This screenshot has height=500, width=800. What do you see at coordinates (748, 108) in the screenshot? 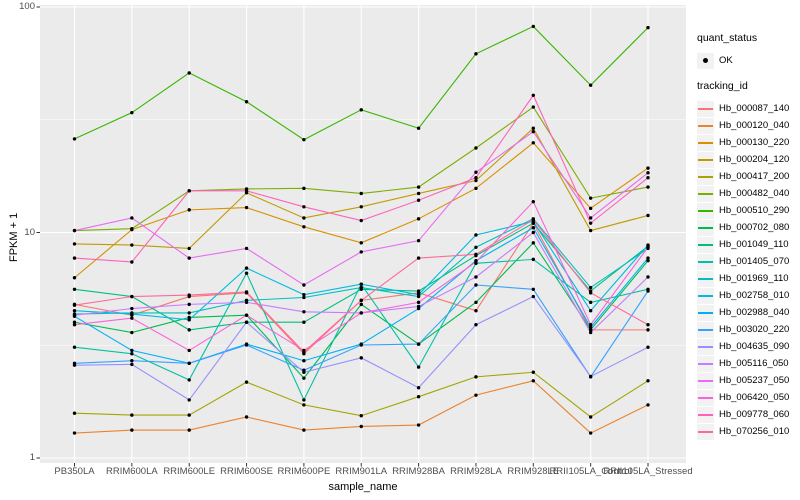
I see `legend-item-Hb_000087_140: Hb_000087_140` at bounding box center [748, 108].